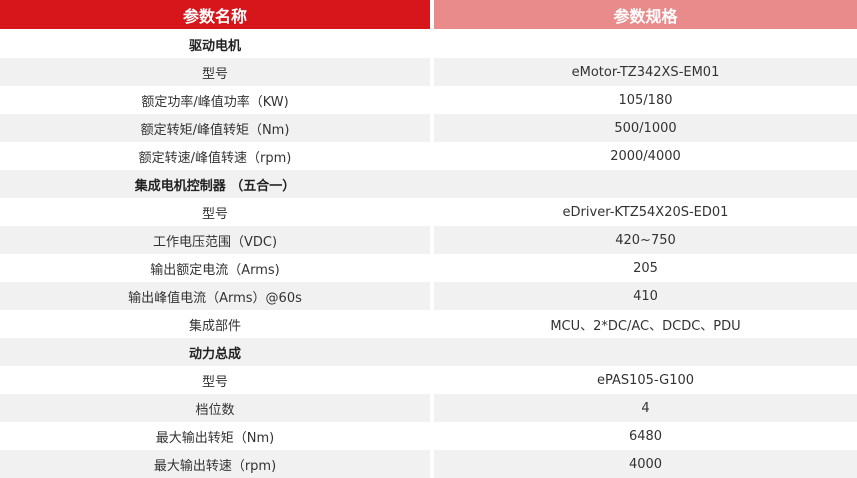  I want to click on section-row: 动力总成, so click(428, 352).